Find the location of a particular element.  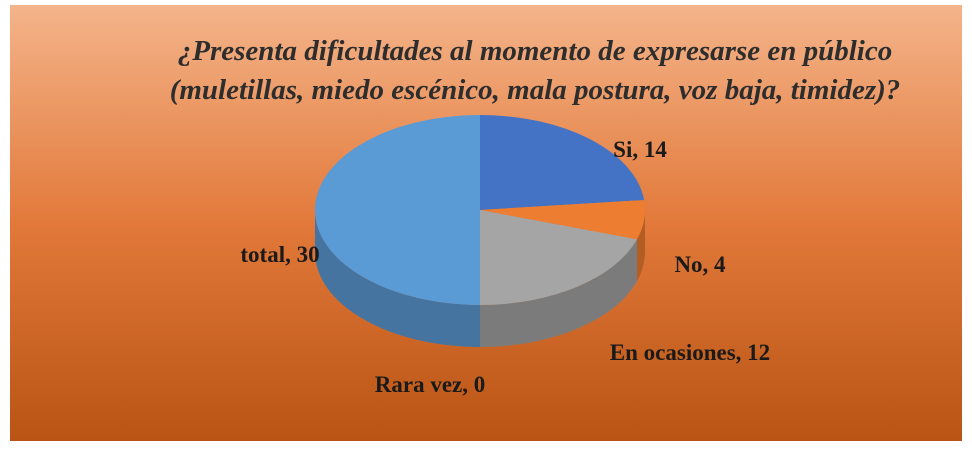

data-label: Si, 14 is located at coordinates (640, 149).